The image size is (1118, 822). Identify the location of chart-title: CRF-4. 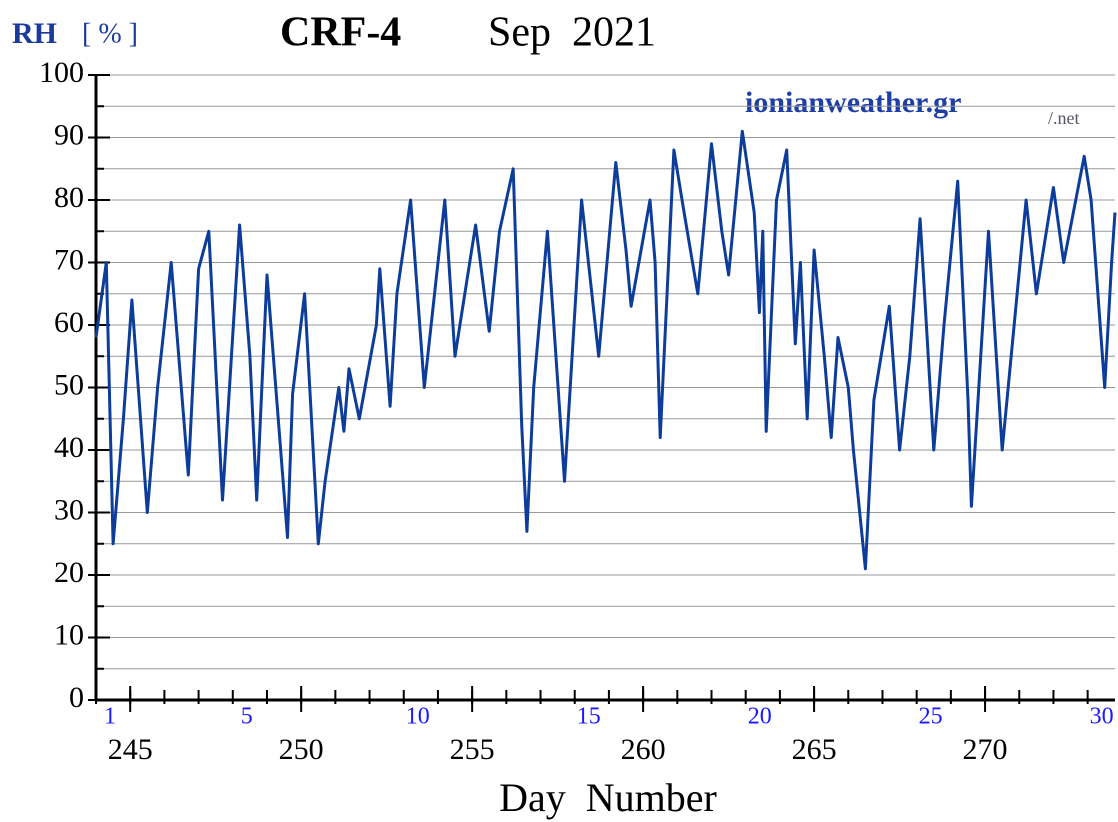
(340, 33).